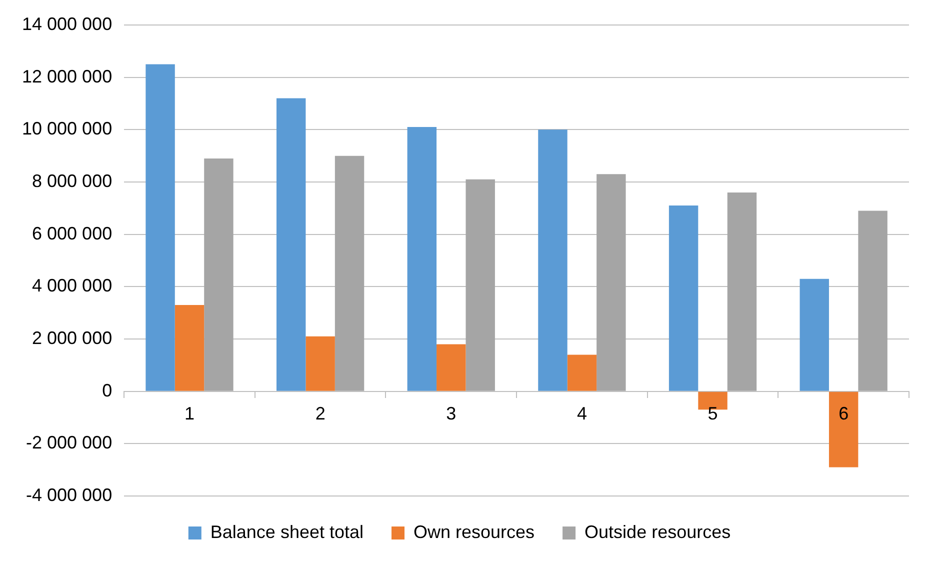 This screenshot has height=562, width=927. What do you see at coordinates (72, 286) in the screenshot?
I see `y-tick-label: 4 000 000` at bounding box center [72, 286].